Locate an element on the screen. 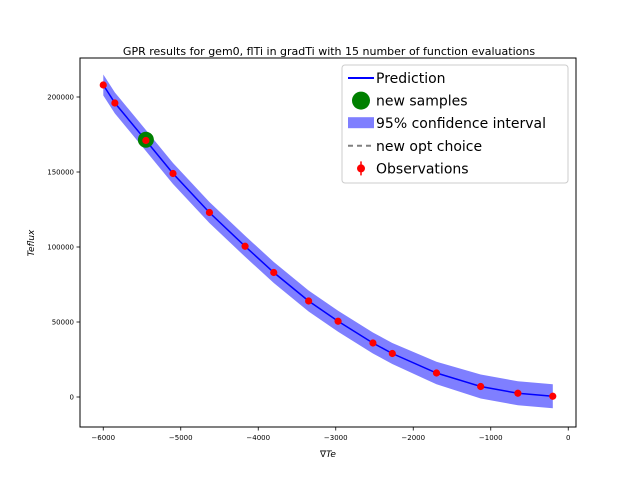 Image resolution: width=640 pixels, height=480 pixels. x-tick-label: 0 is located at coordinates (568, 438).